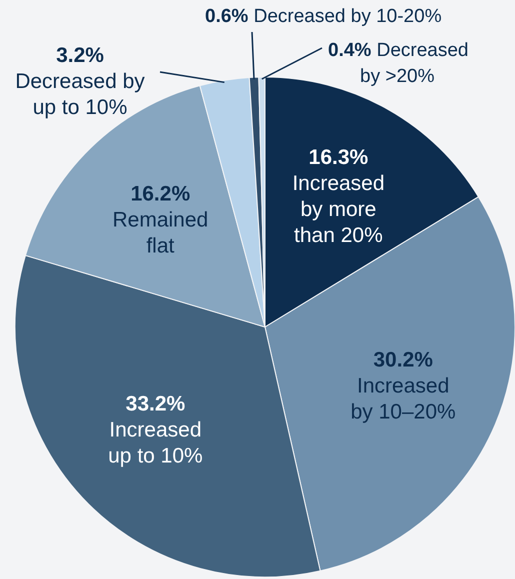 Image resolution: width=515 pixels, height=579 pixels. Describe the element at coordinates (155, 443) in the screenshot. I see `slice-label: Increased up to 10%` at that location.